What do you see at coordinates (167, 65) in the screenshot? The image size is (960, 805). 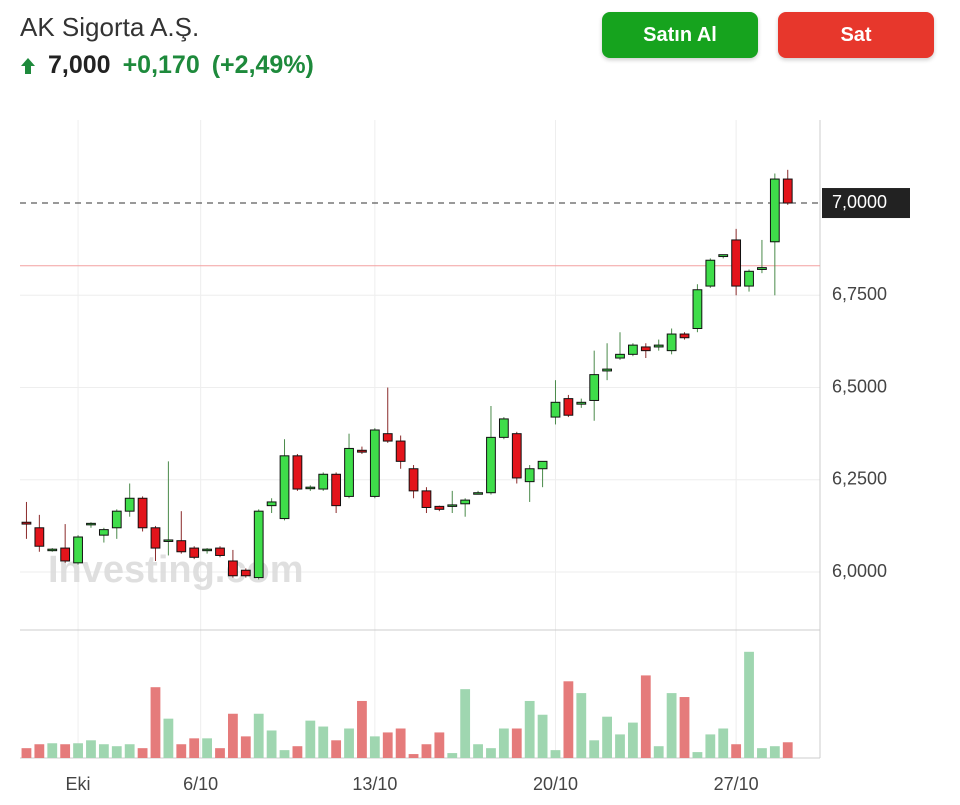 I see `quote: 7,000 +0,170 (+2,49%)` at bounding box center [167, 65].